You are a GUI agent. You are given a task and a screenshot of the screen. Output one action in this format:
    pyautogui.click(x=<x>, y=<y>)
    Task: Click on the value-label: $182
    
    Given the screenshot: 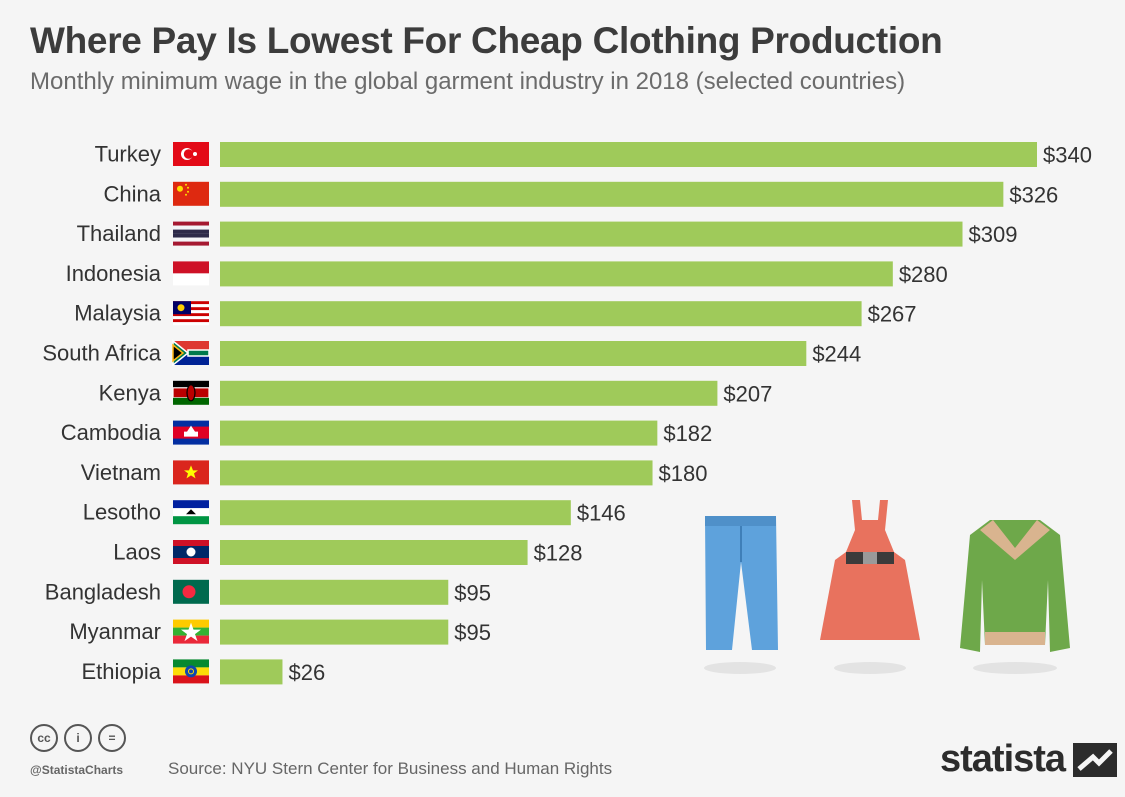 What is the action you would take?
    pyautogui.click(x=687, y=433)
    